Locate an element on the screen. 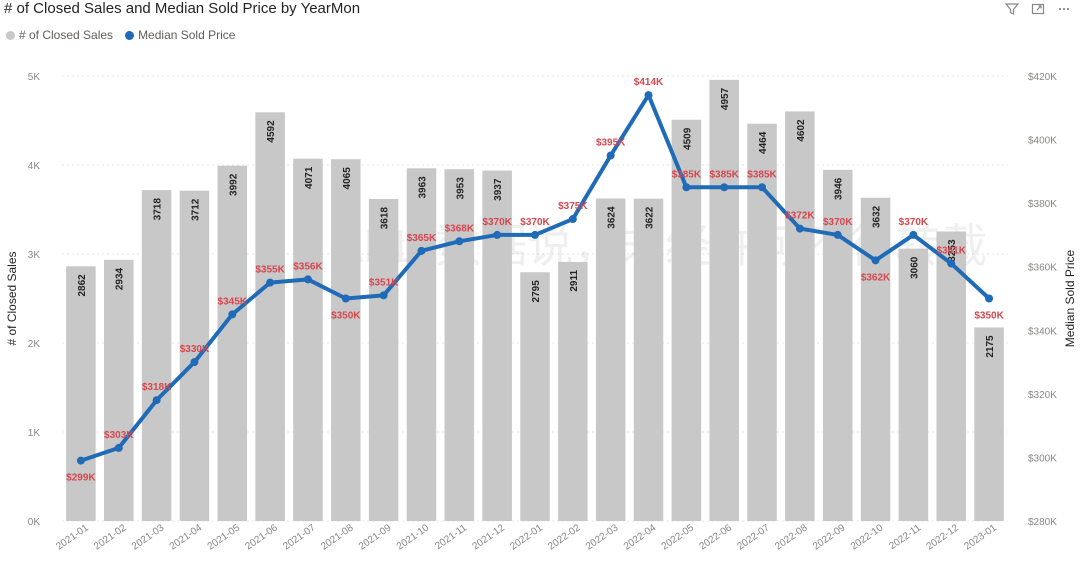 The width and height of the screenshot is (1080, 567). sales-bar-label: 3622 is located at coordinates (650, 217).